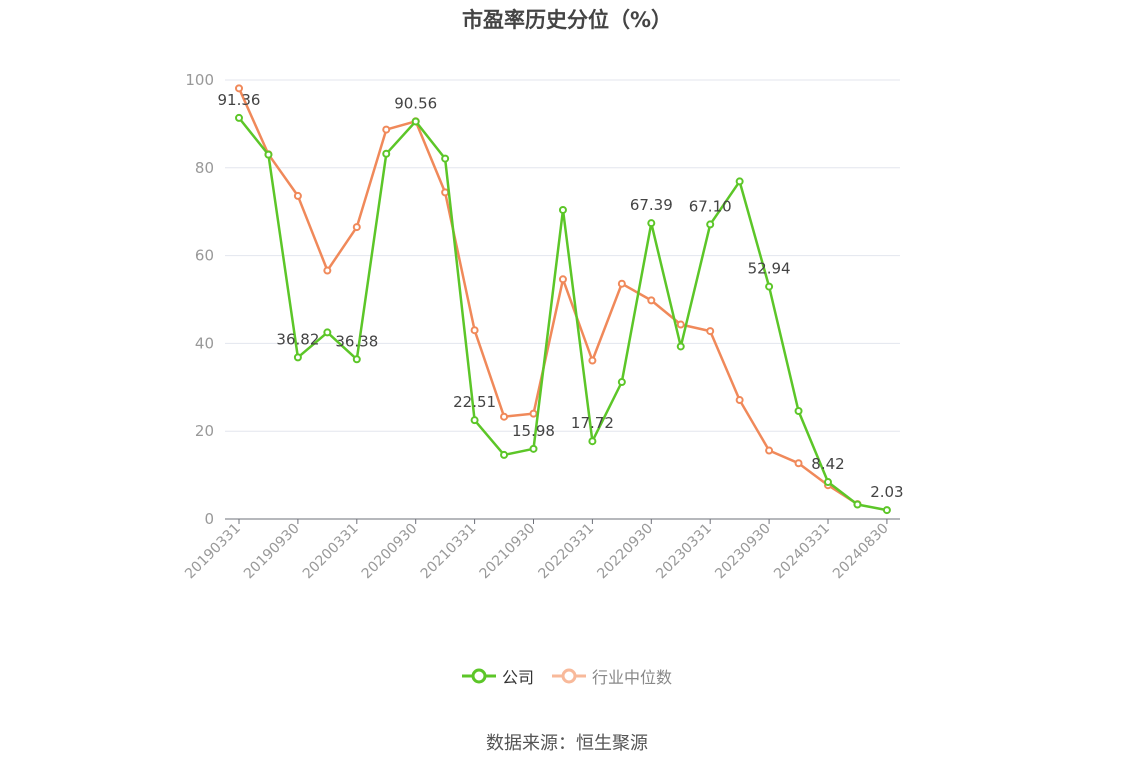 The width and height of the screenshot is (1134, 766). Describe the element at coordinates (204, 431) in the screenshot. I see `y-tick-label: 20` at that location.